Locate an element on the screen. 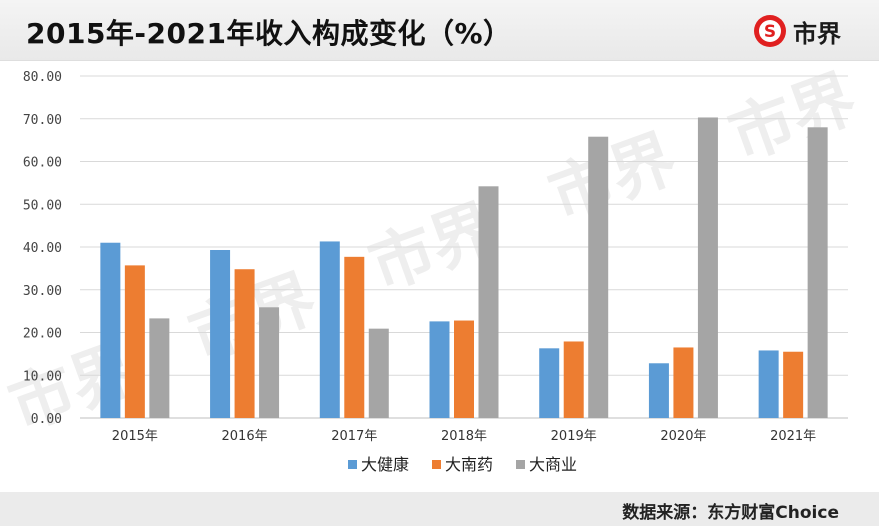  x-tick-label: 2021年 is located at coordinates (793, 436).